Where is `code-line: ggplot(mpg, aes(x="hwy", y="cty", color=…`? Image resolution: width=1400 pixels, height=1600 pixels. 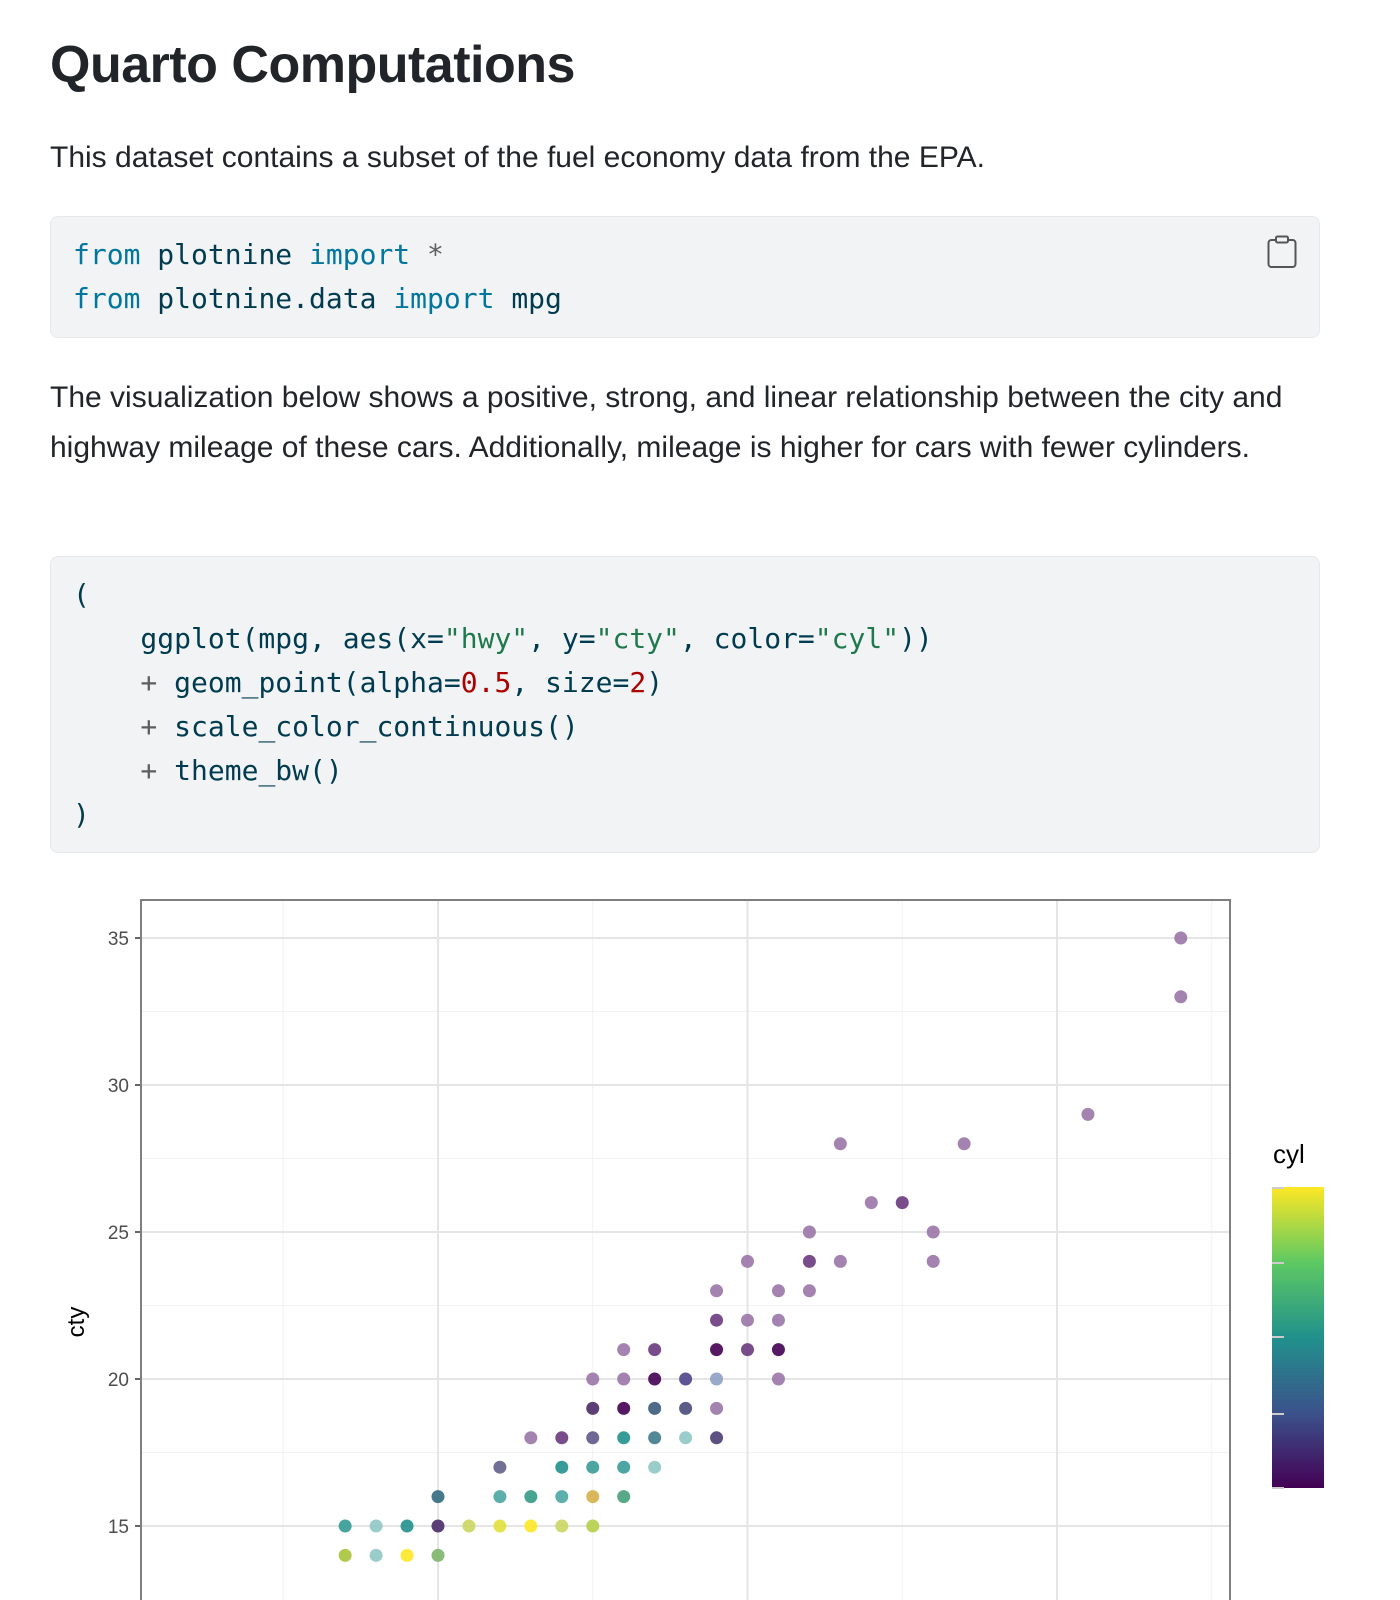 code-line: ggplot(mpg, aes(x="hwy", y="cty", color=… is located at coordinates (685, 639).